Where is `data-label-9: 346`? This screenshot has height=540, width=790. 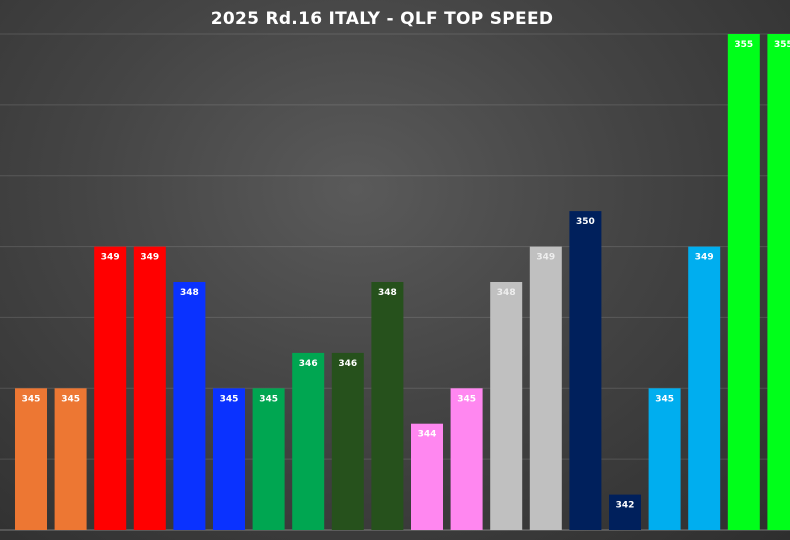
data-label-9: 346 is located at coordinates (347, 364).